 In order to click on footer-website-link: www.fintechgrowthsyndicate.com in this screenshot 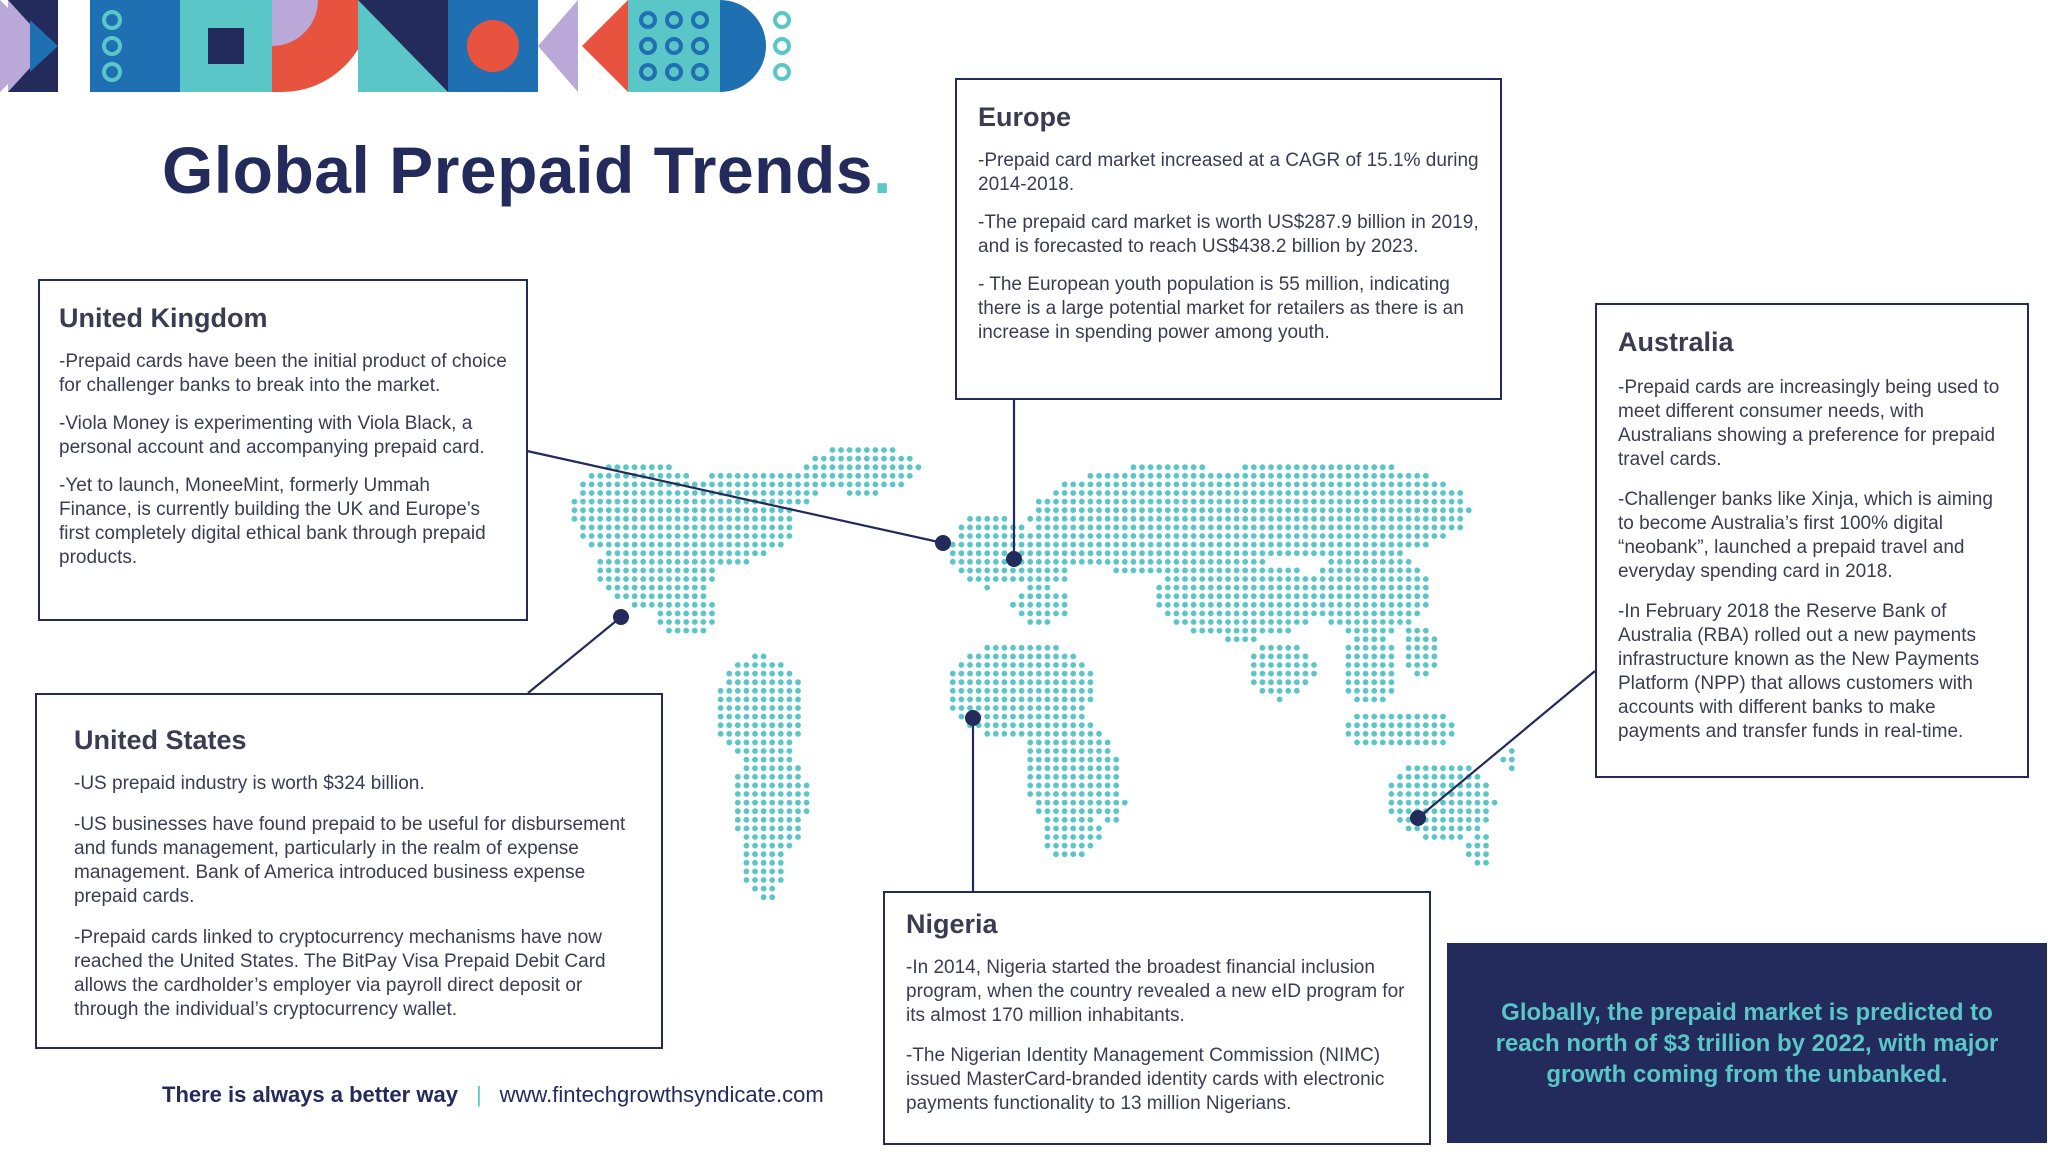, I will do `click(661, 1094)`.